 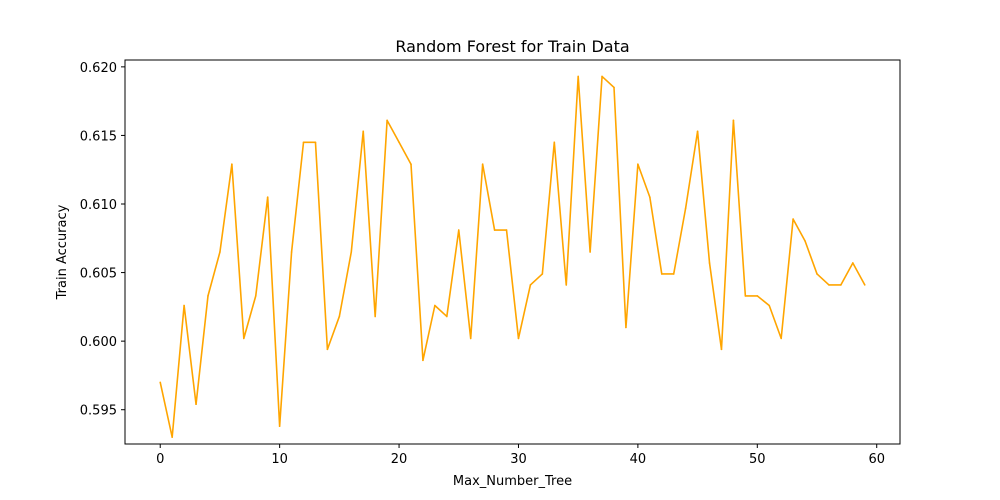 I want to click on x-tick-label: 30, so click(x=518, y=459).